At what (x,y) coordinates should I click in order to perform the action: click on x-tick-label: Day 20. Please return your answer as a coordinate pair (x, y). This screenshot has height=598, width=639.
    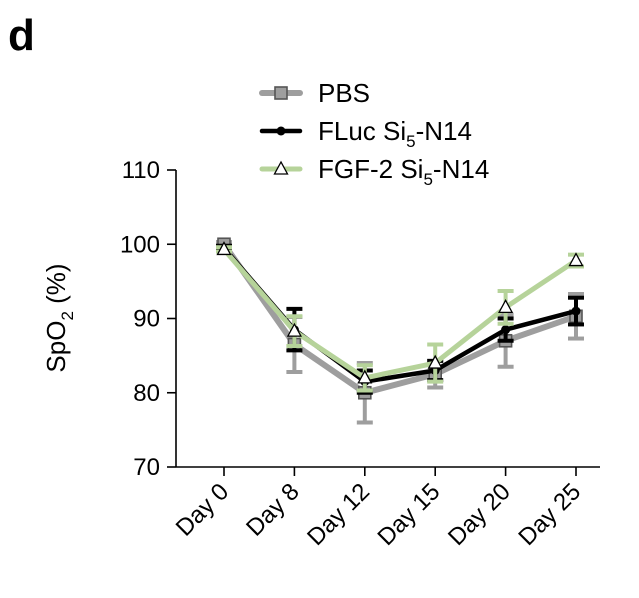
    Looking at the image, I should click on (479, 514).